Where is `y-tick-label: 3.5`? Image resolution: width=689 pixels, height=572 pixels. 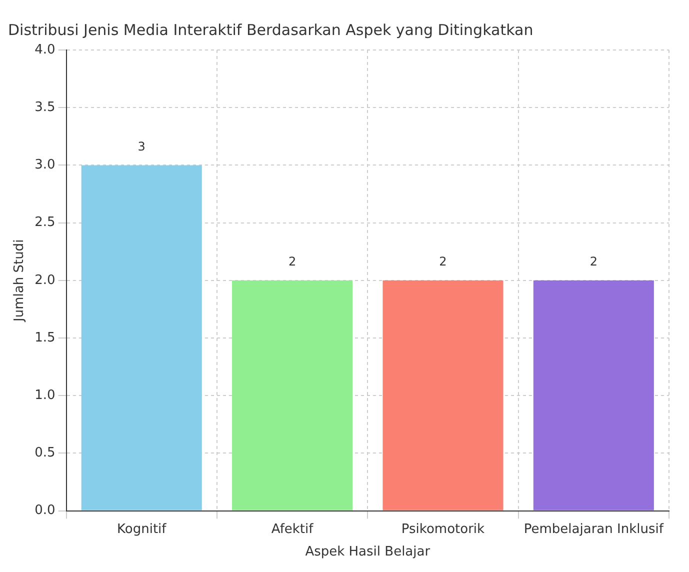
y-tick-label: 3.5 is located at coordinates (45, 107).